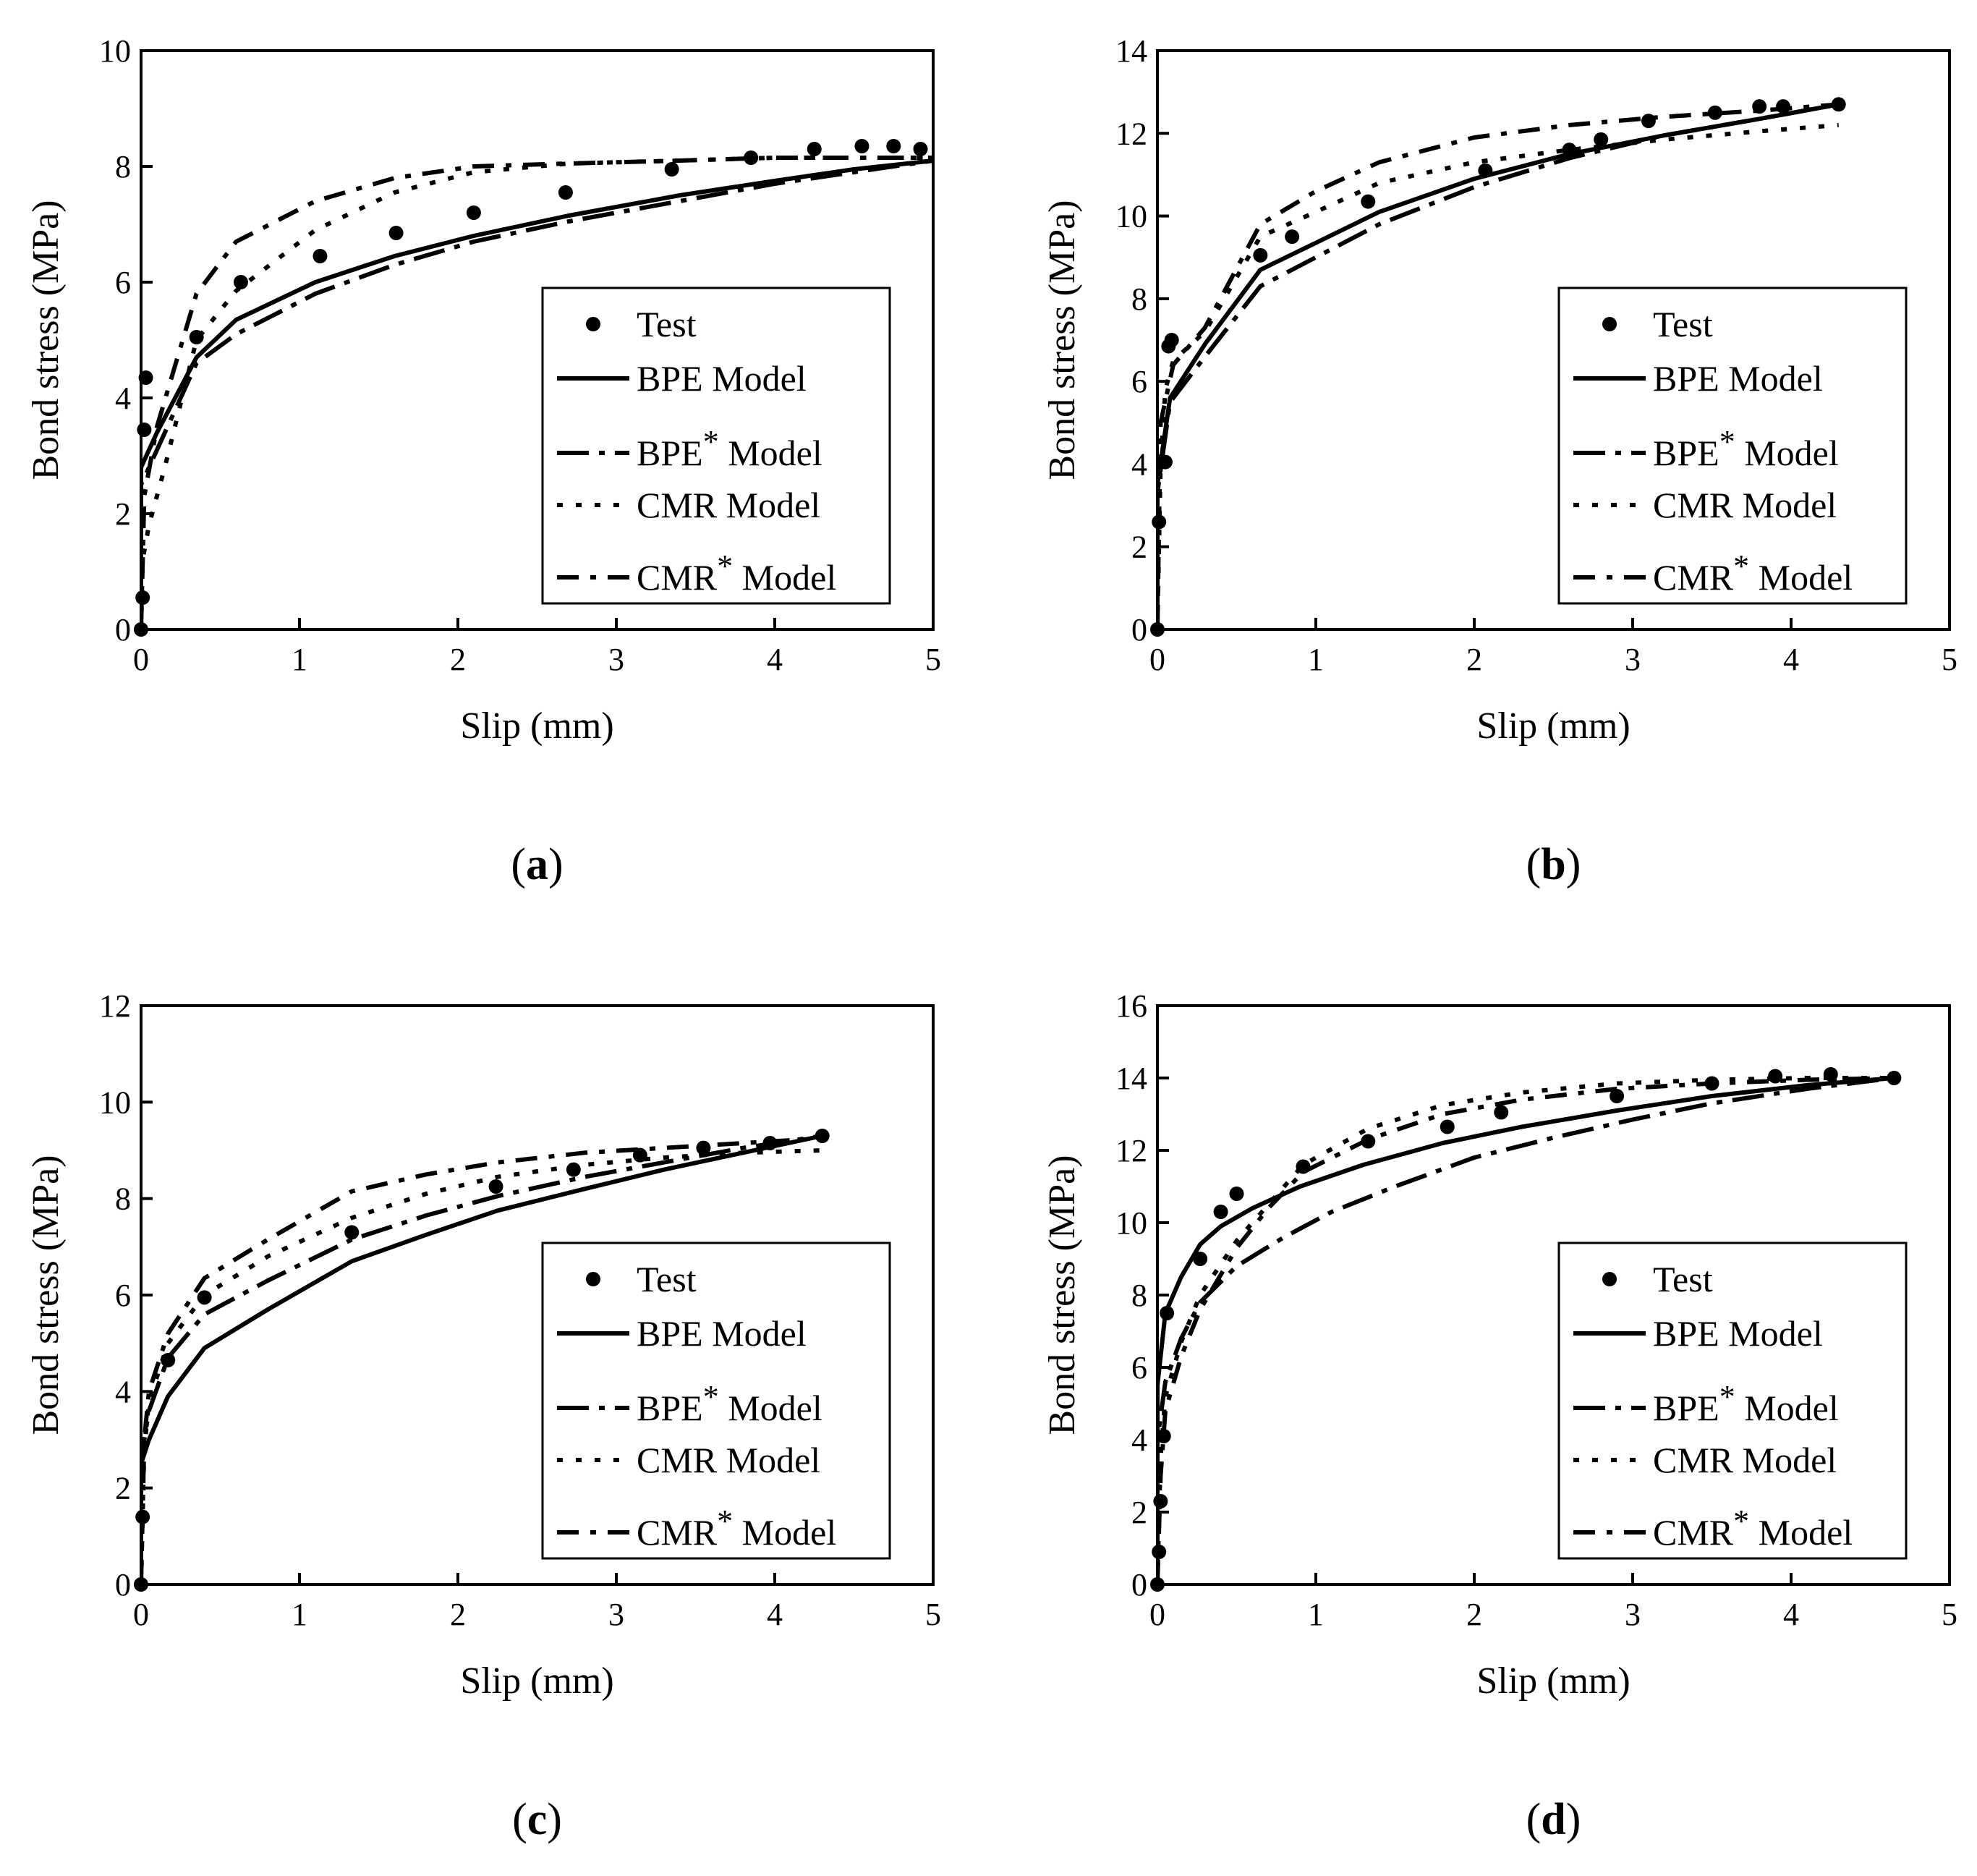 The height and width of the screenshot is (1876, 1977). I want to click on series-line-bpe-model, so click(537, 393).